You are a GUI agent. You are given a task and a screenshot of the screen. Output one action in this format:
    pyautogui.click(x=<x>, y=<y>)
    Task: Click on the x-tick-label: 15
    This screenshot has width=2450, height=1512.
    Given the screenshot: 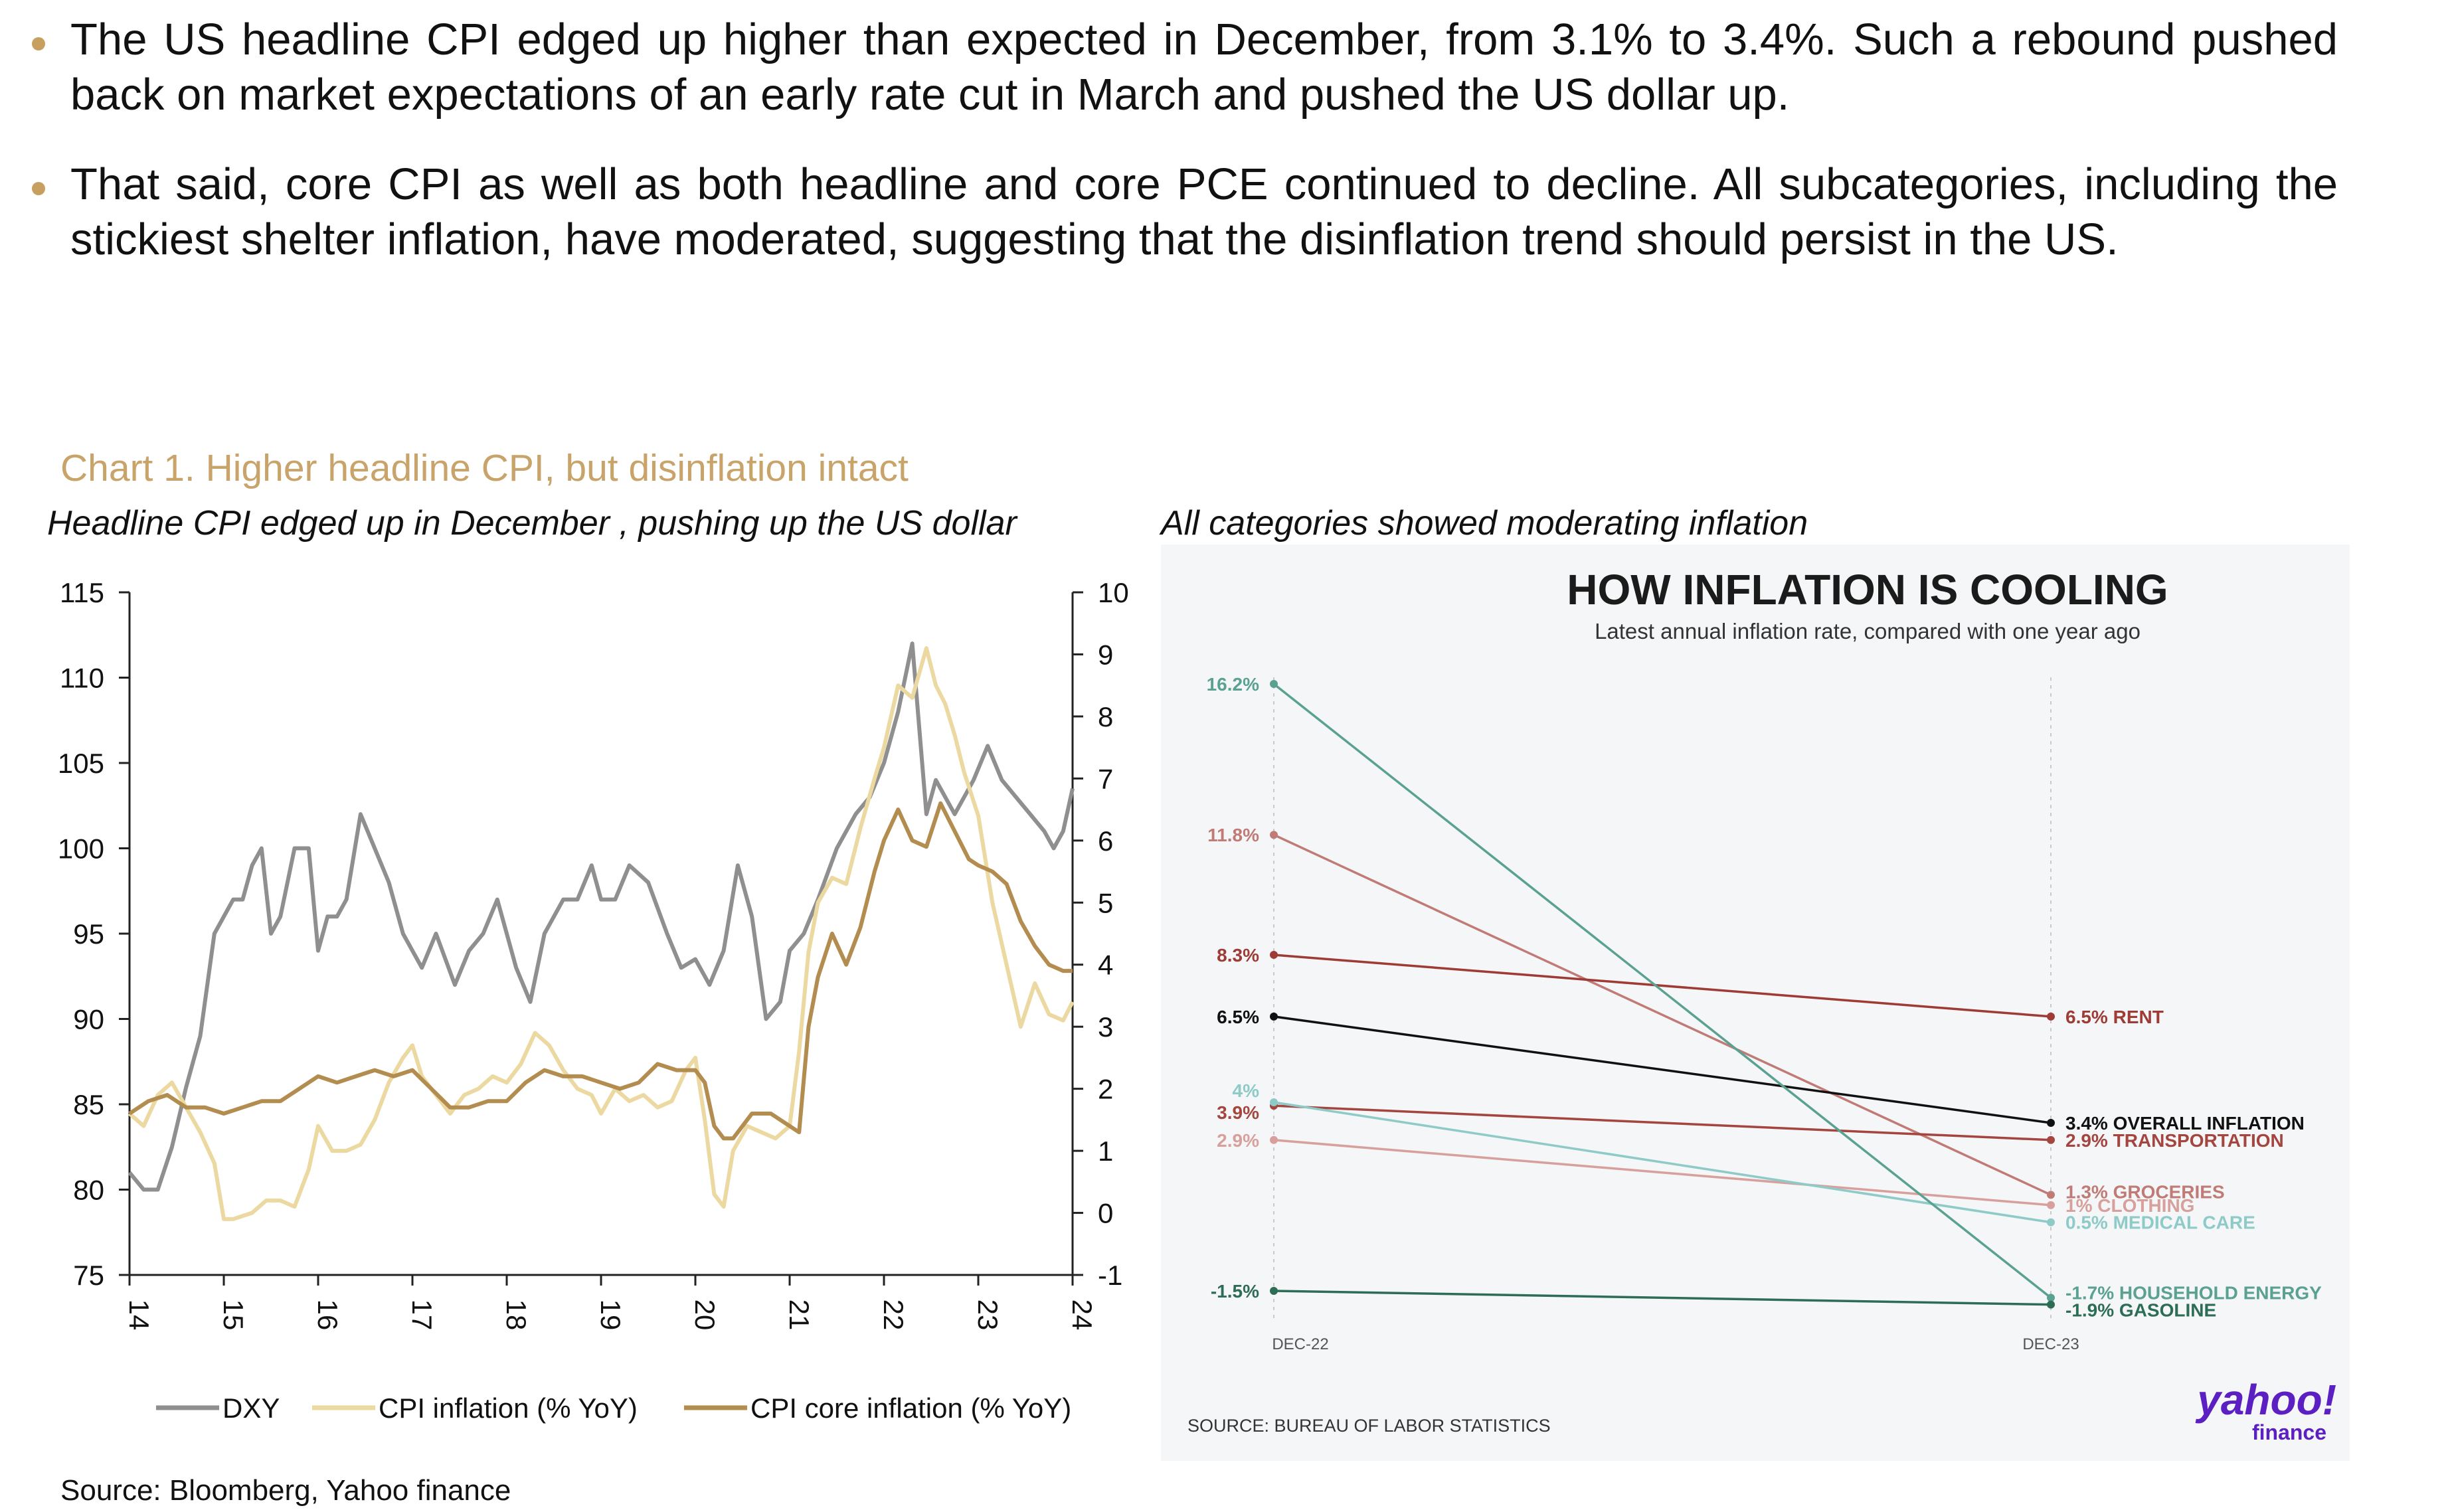 What is the action you would take?
    pyautogui.click(x=234, y=1315)
    